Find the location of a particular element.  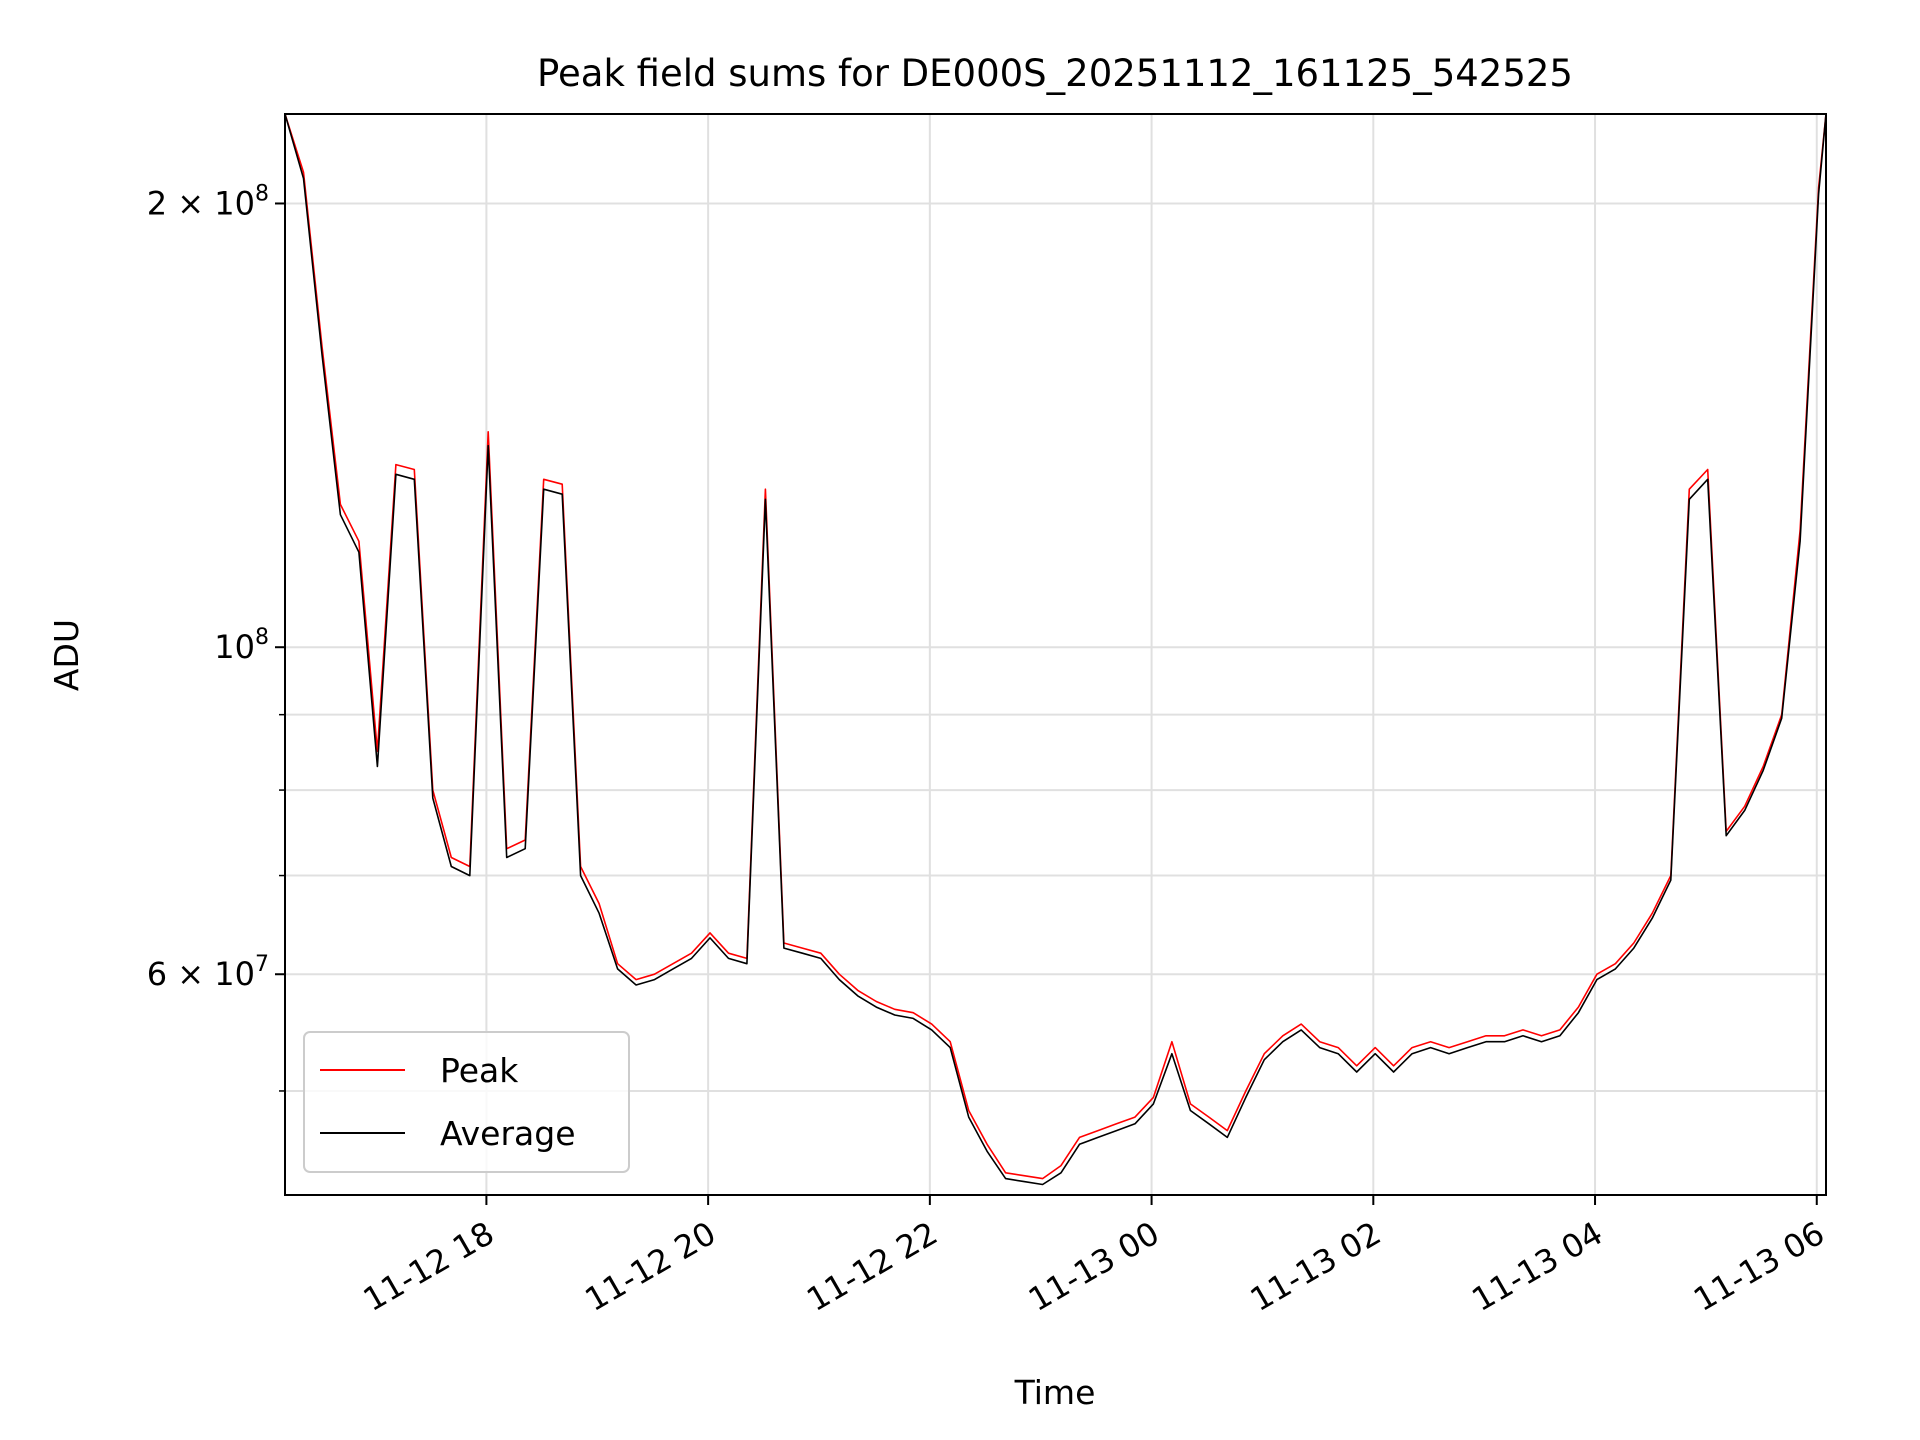

y-axis-label: ADU is located at coordinates (66, 655).